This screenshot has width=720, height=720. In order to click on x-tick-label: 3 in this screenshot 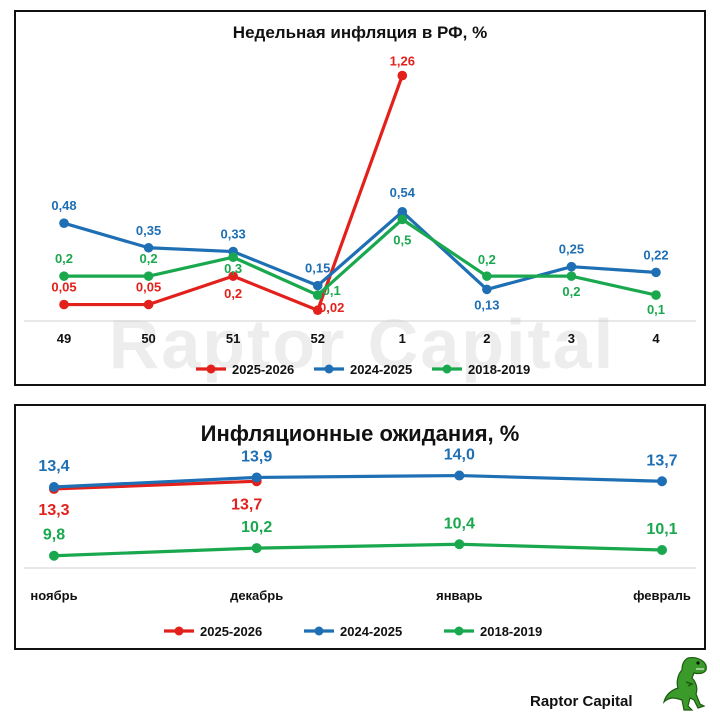, I will do `click(571, 338)`.